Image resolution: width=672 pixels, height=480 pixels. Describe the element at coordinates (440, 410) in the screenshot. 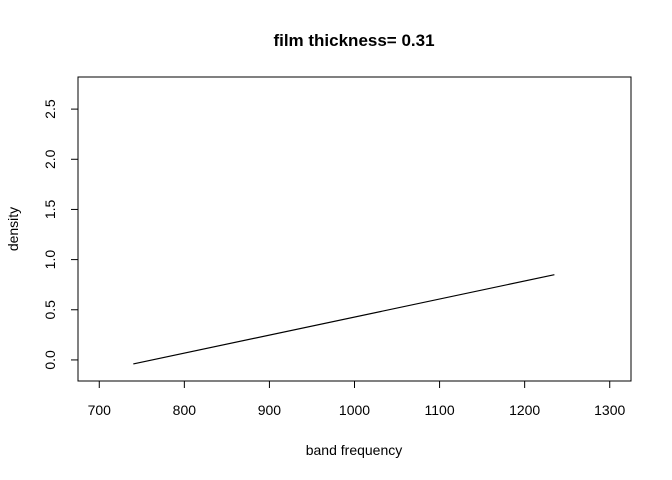

I see `x-tick-label: 1100` at that location.